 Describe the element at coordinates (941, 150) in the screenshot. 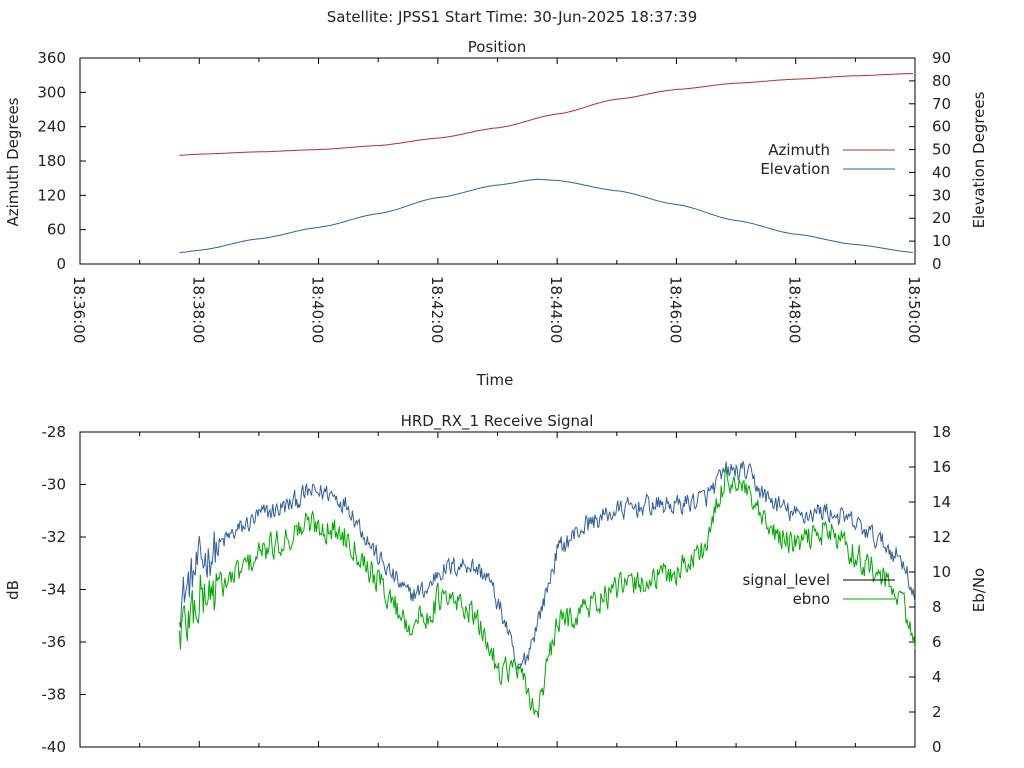

I see `position-y2tick-label: 50` at that location.